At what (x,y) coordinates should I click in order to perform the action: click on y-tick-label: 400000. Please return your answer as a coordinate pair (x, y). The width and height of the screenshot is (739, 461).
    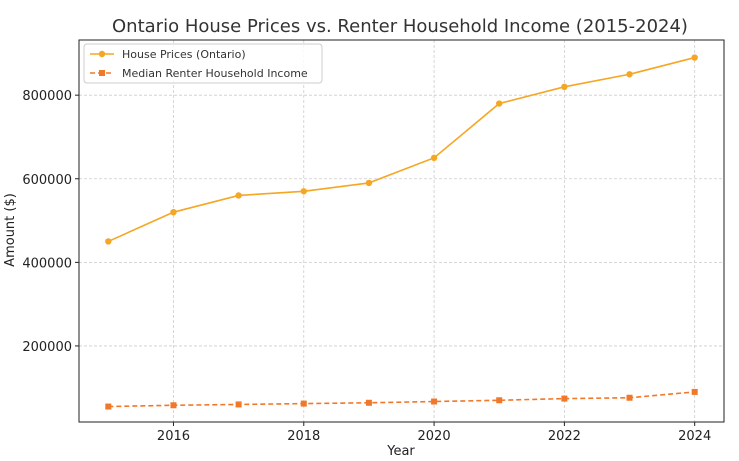
    Looking at the image, I should click on (47, 263).